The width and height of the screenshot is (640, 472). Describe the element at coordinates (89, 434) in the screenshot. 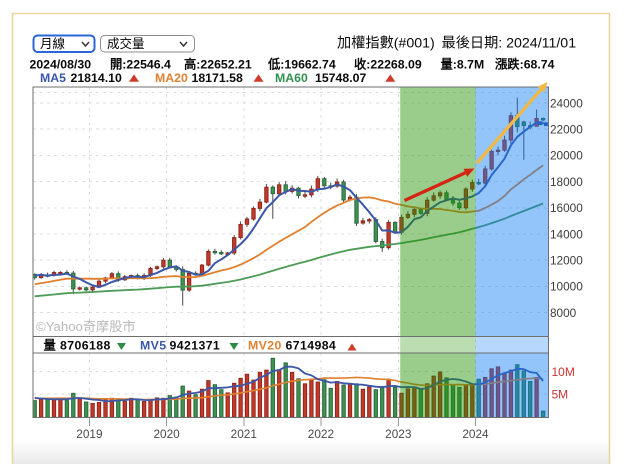

I see `svg-text: 2019` at that location.